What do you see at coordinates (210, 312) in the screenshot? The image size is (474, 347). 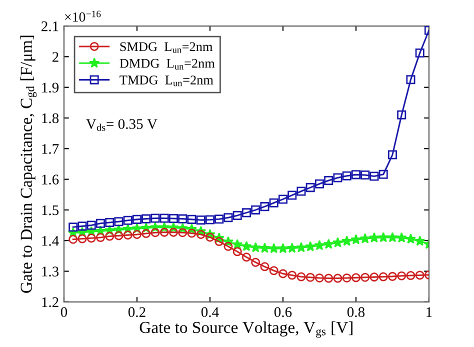 I see `x-tick-label: 0.4` at bounding box center [210, 312].